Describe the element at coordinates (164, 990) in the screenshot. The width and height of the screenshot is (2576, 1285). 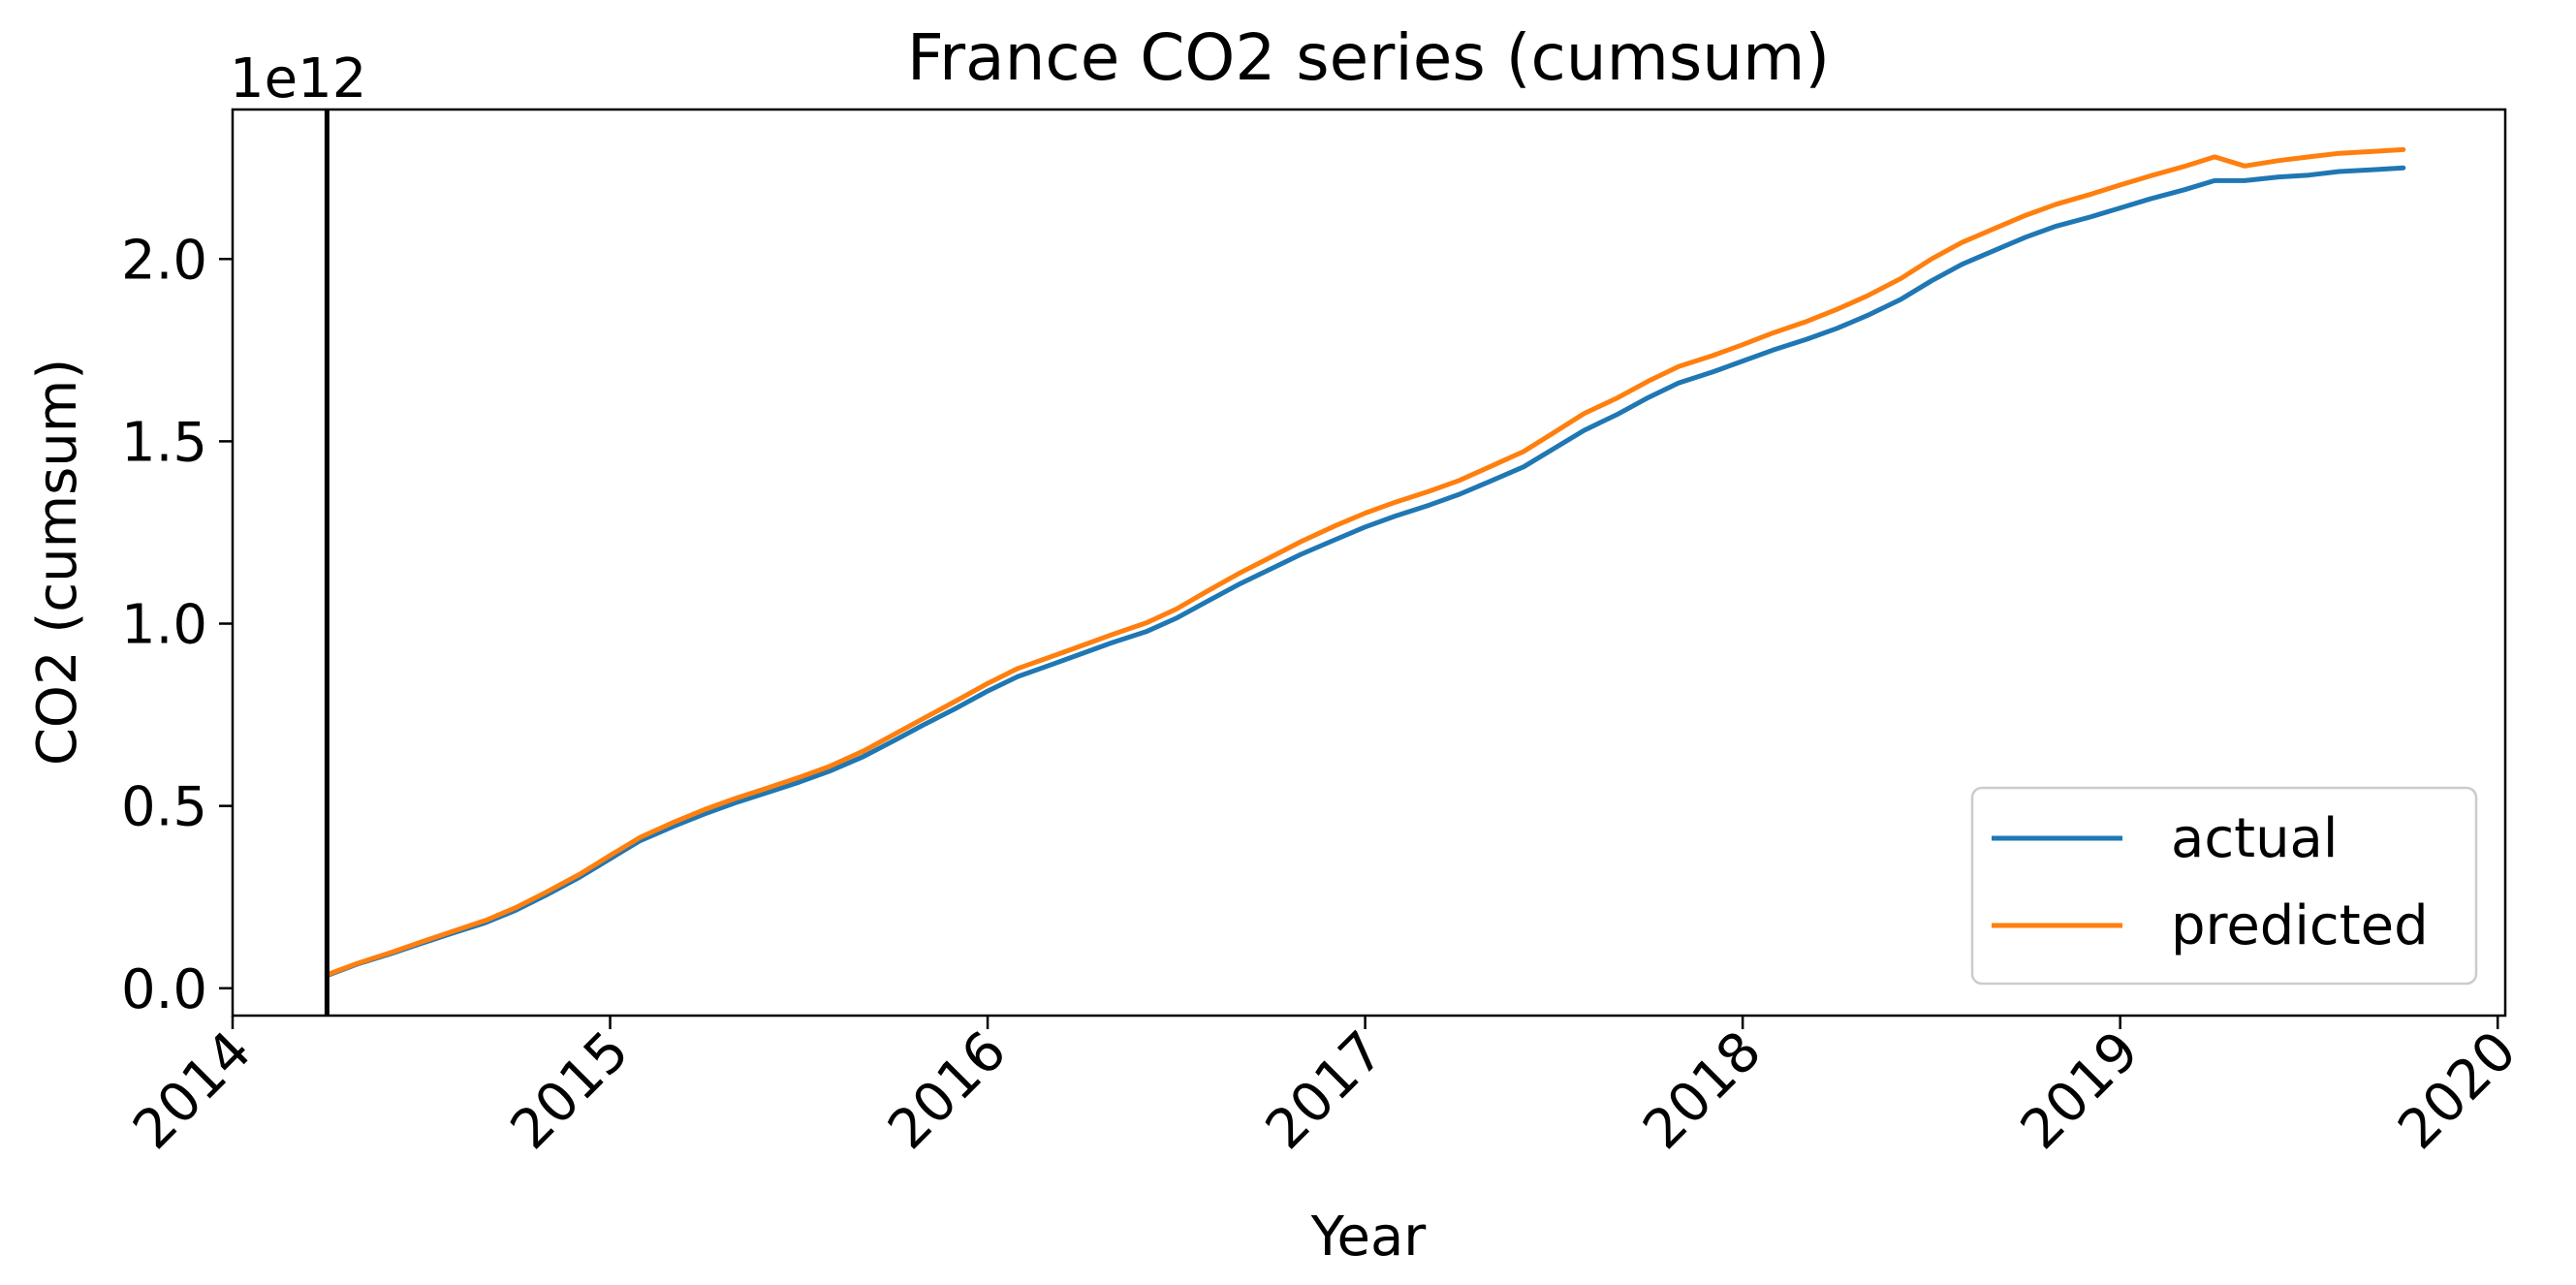
I see `y-tick-label: 0.0` at that location.